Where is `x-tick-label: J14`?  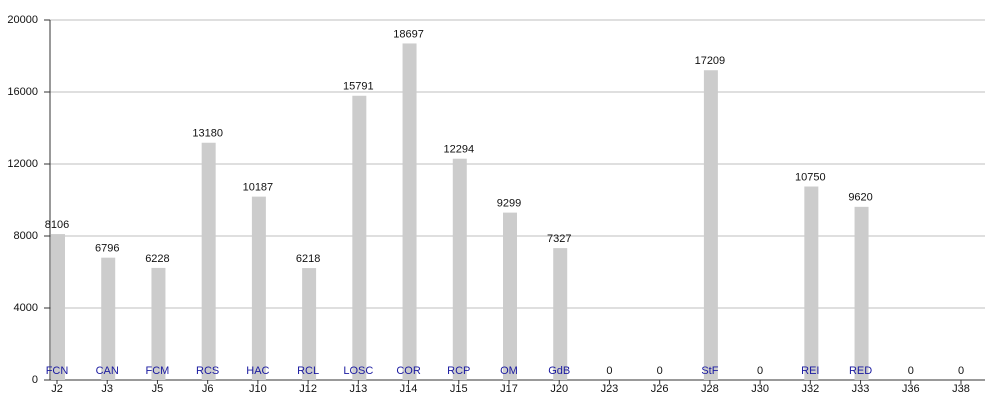 x-tick-label: J14 is located at coordinates (409, 389).